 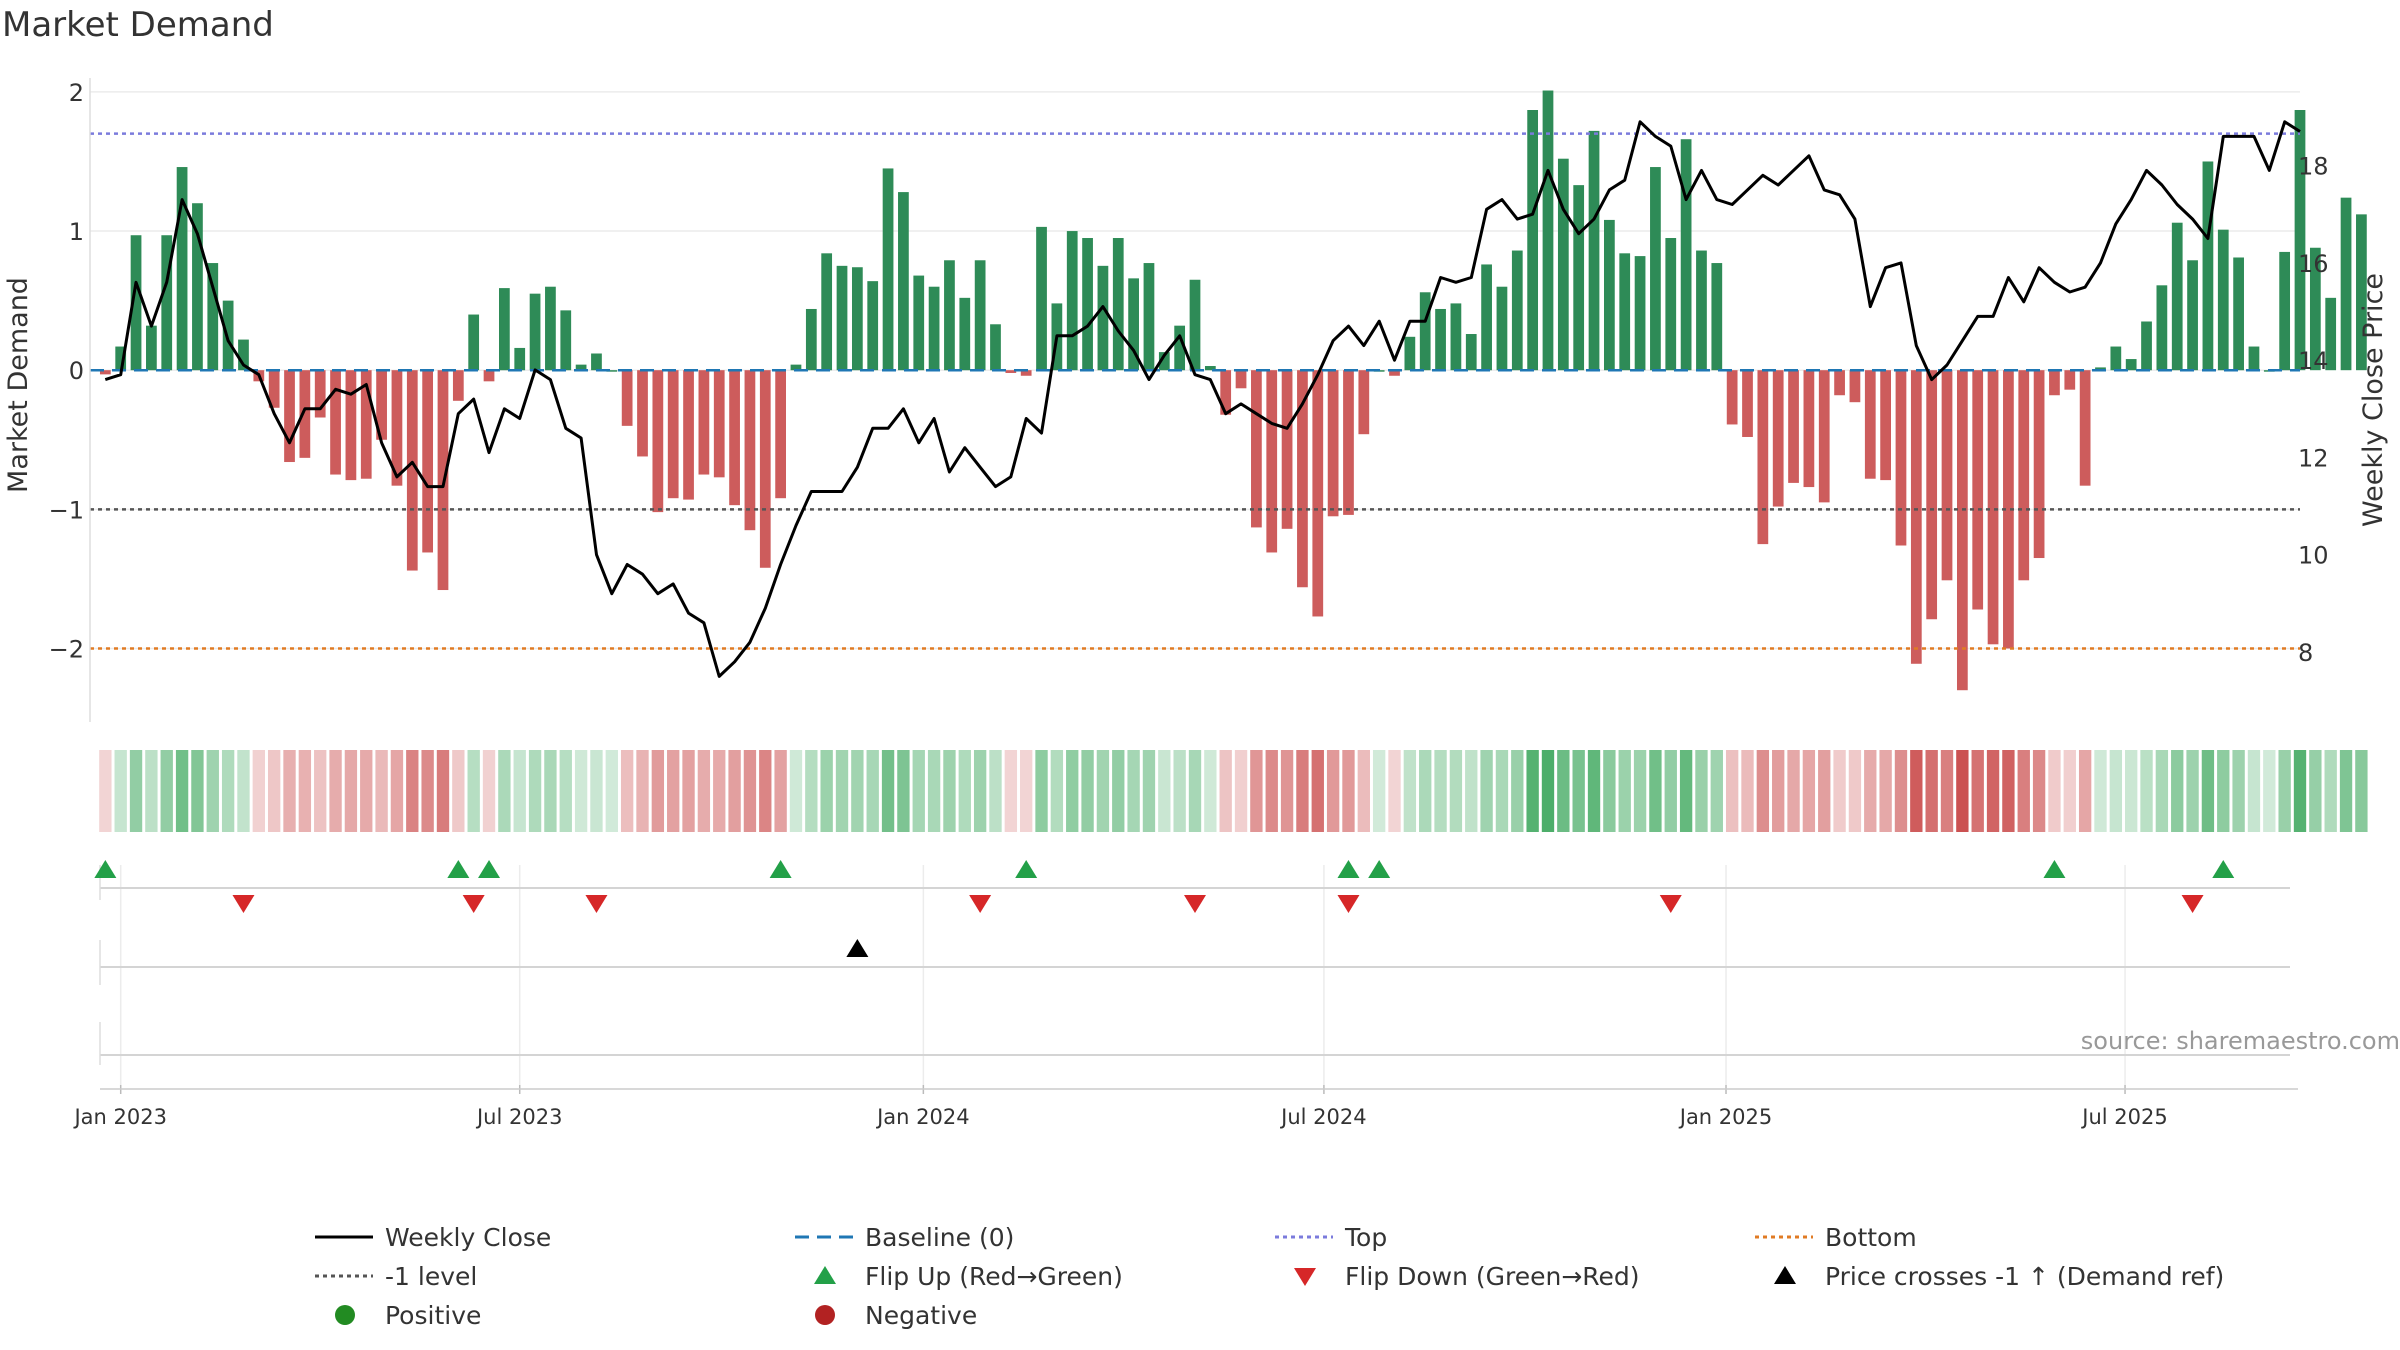 I want to click on legend-swatch-triangle-up, so click(x=1785, y=1275).